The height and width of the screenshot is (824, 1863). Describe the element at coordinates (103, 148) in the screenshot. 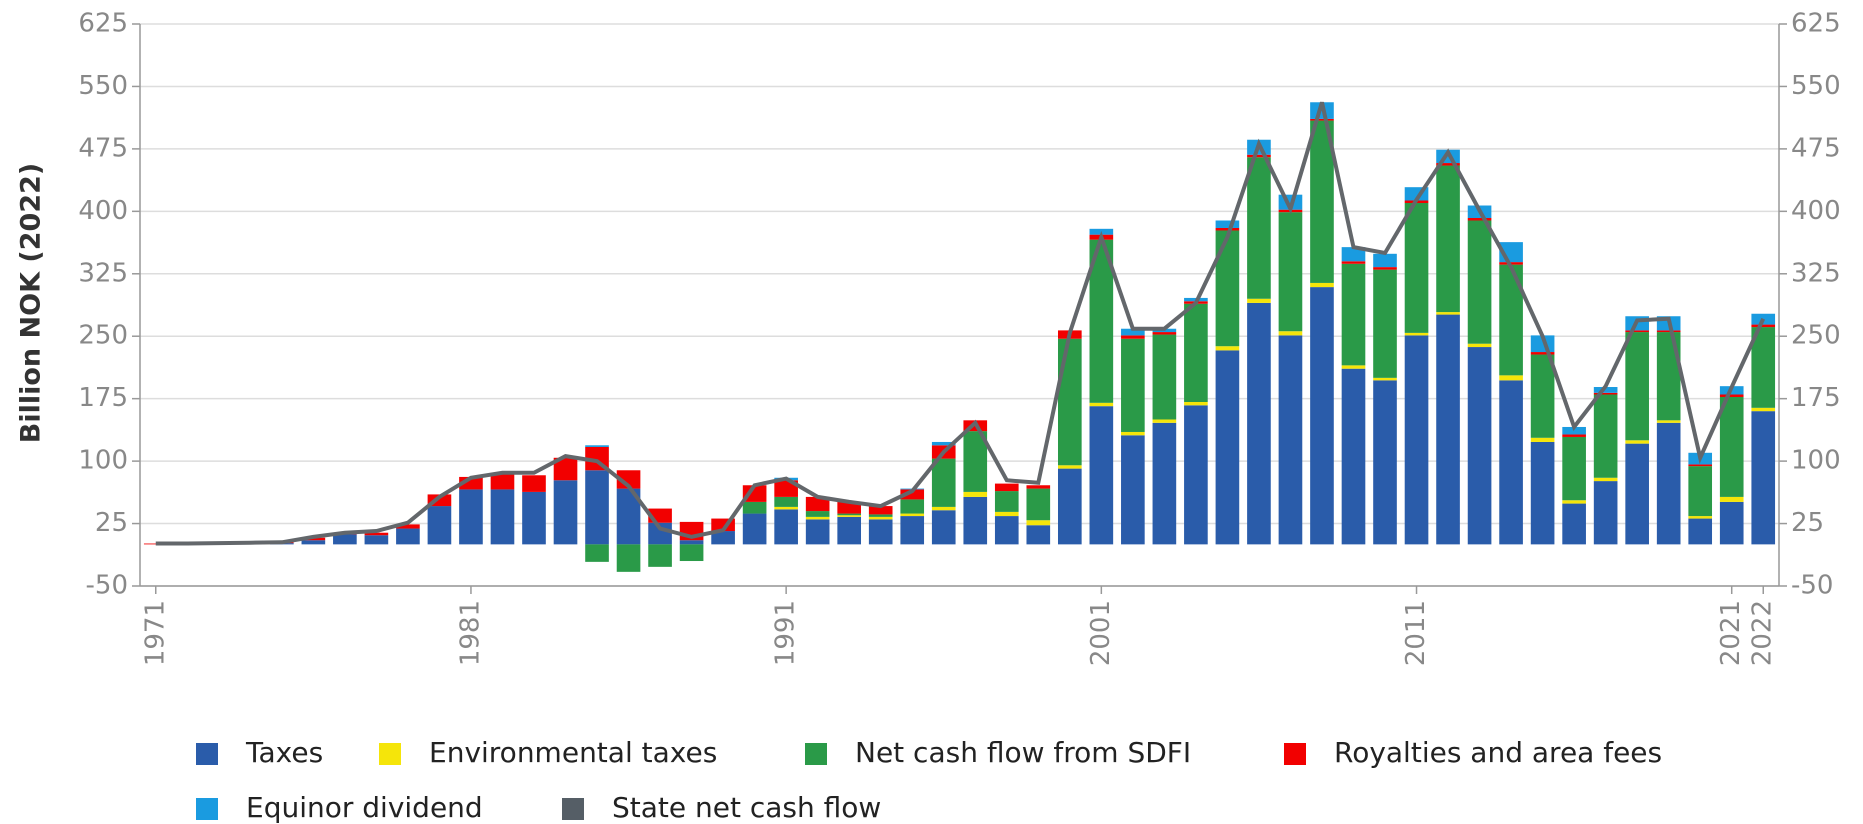

I see `y-tick-label: 475` at that location.